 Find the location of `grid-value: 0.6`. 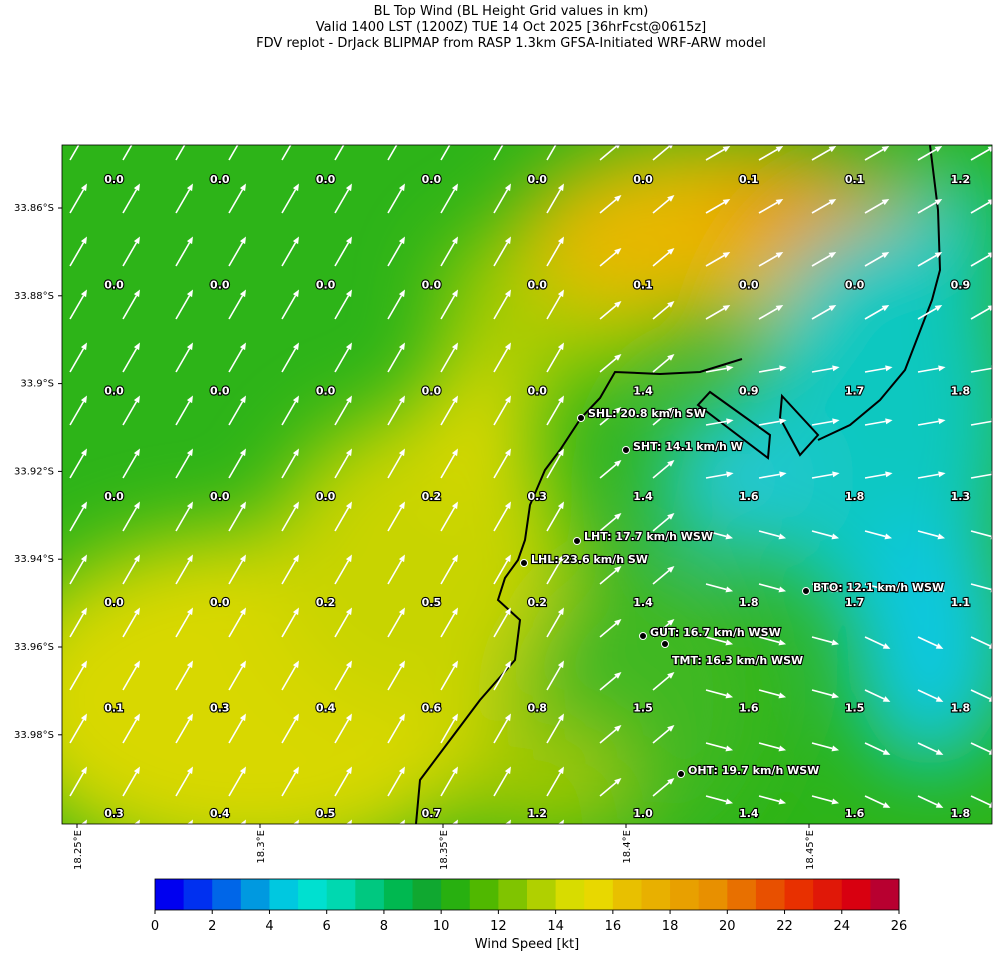

grid-value: 0.6 is located at coordinates (432, 708).